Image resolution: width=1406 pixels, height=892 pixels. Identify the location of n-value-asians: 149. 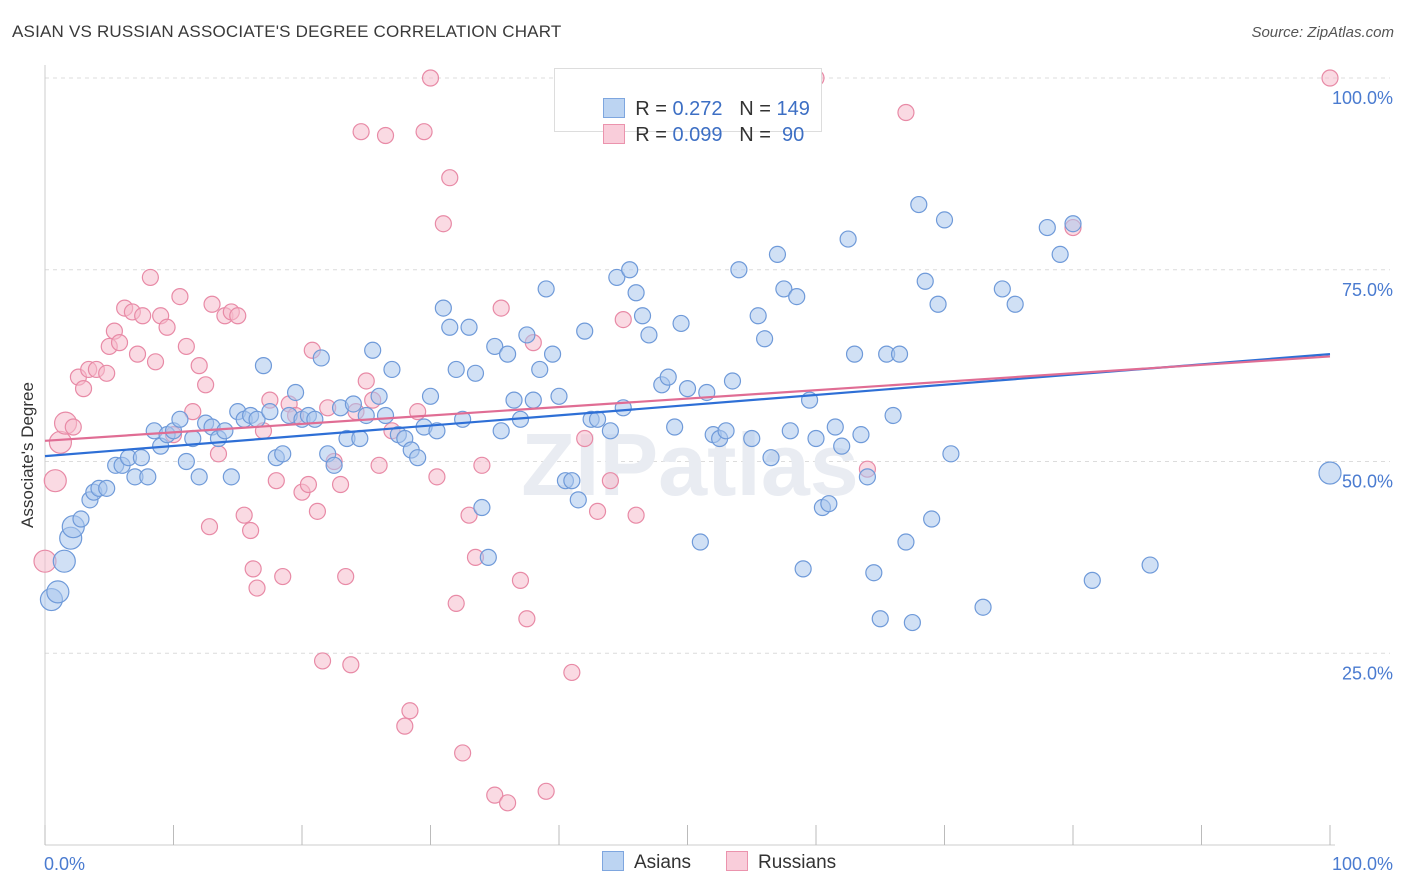
(793, 109).